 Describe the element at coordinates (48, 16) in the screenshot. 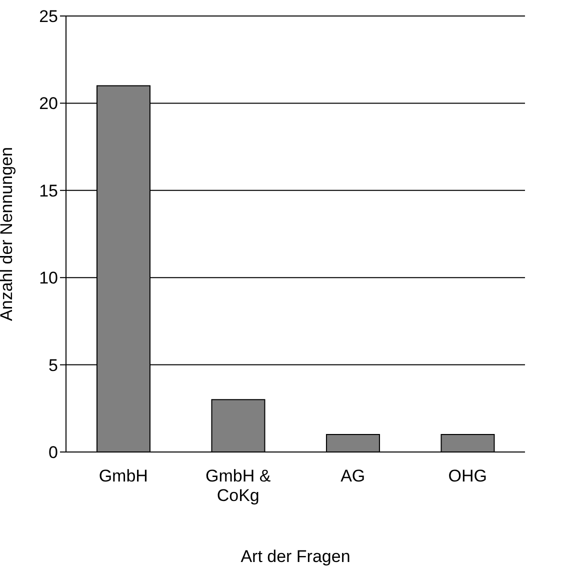

I see `y-tick-label: 25` at that location.